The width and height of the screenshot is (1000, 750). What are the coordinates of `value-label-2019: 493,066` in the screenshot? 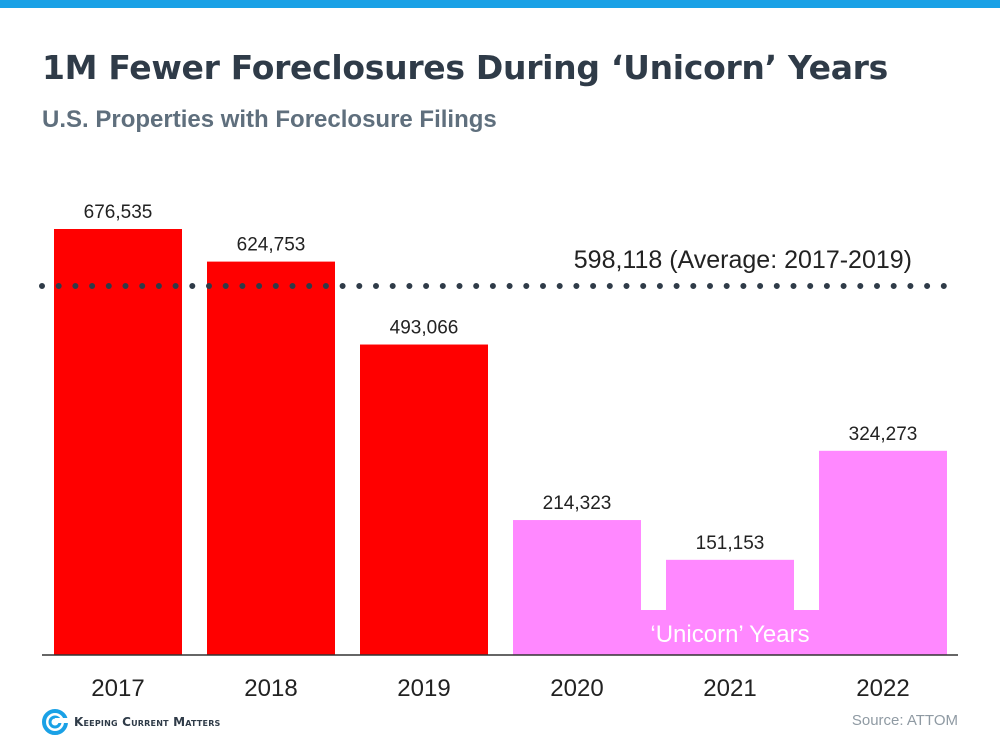 It's located at (424, 328).